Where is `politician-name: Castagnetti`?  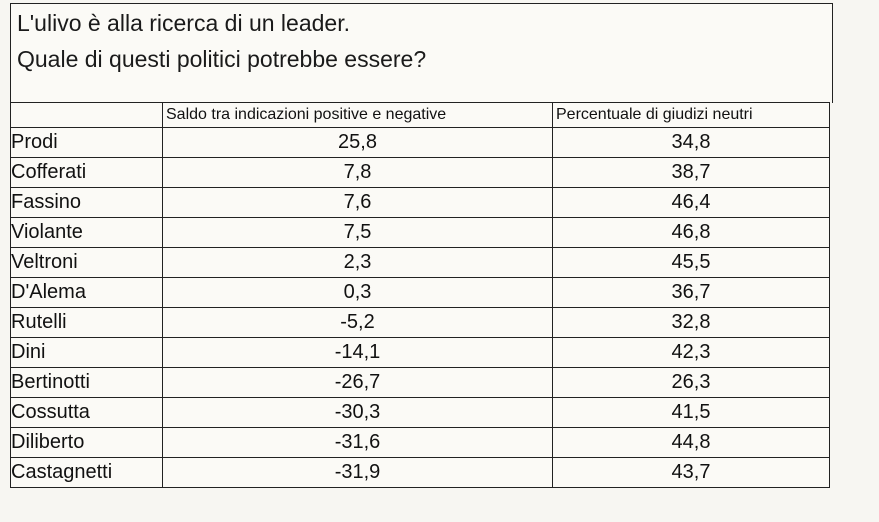
politician-name: Castagnetti is located at coordinates (86, 472).